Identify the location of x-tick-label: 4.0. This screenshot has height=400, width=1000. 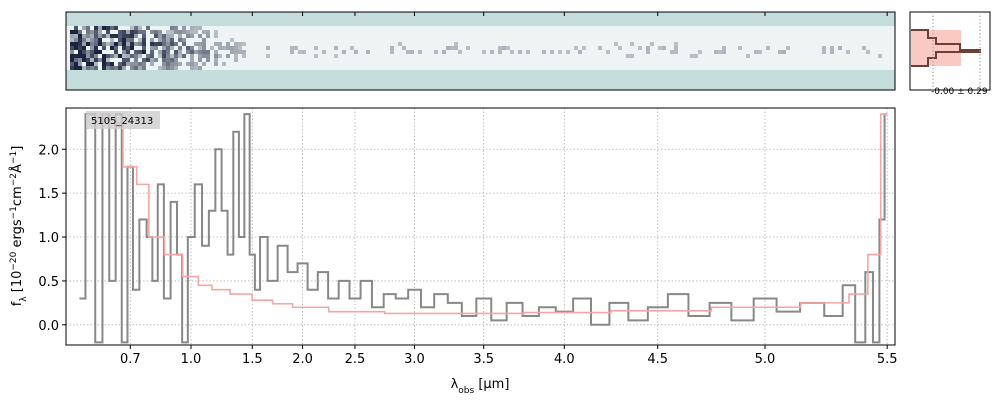
(564, 359).